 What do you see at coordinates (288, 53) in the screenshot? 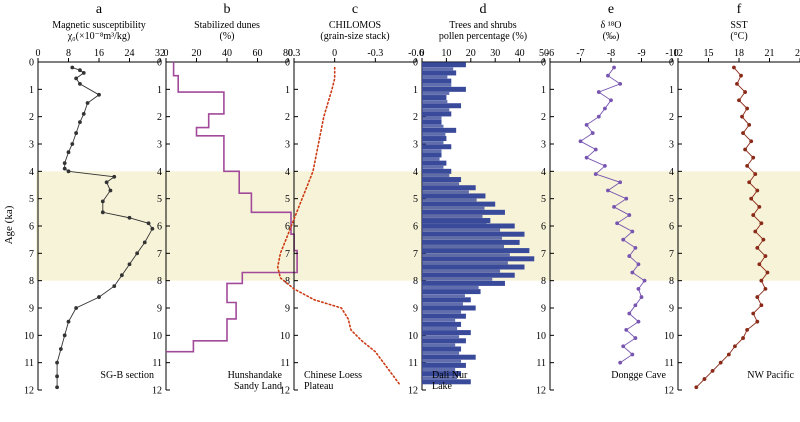
I see `x-tick-label: 80` at bounding box center [288, 53].